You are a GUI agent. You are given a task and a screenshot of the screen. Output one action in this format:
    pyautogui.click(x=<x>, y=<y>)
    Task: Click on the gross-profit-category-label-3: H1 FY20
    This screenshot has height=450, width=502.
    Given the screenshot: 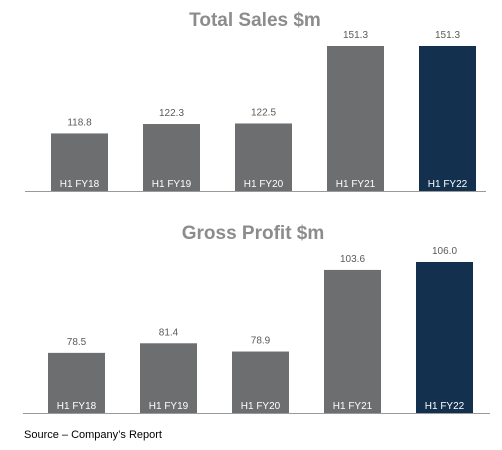 What is the action you would take?
    pyautogui.click(x=261, y=406)
    